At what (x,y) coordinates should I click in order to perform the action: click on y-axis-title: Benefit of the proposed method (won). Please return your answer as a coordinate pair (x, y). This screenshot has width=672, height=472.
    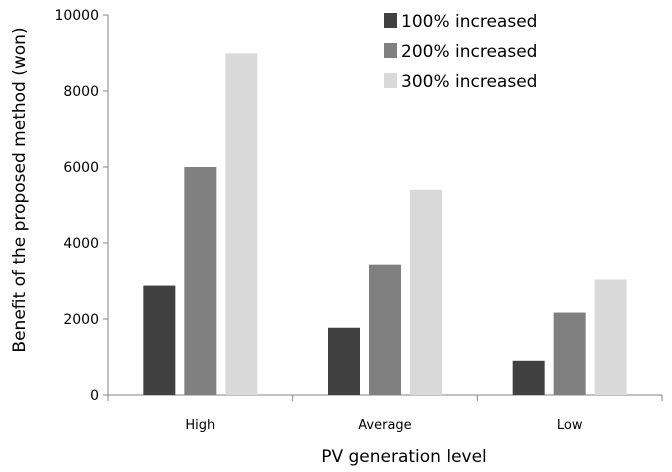
    Looking at the image, I should click on (20, 189).